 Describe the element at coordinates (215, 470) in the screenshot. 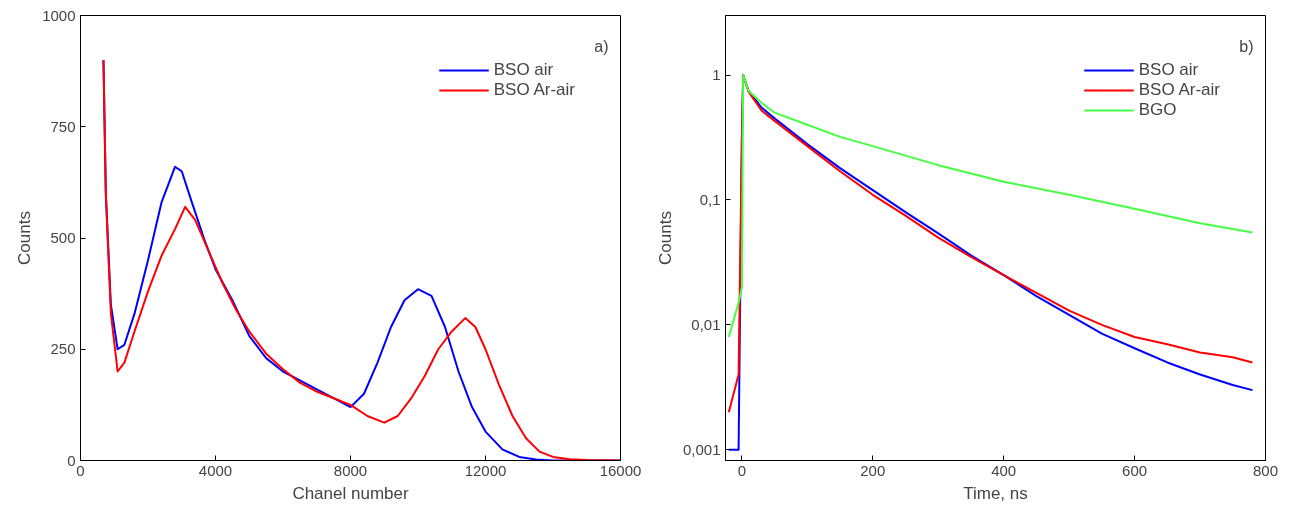

I see `x-tick-label: 4000` at that location.